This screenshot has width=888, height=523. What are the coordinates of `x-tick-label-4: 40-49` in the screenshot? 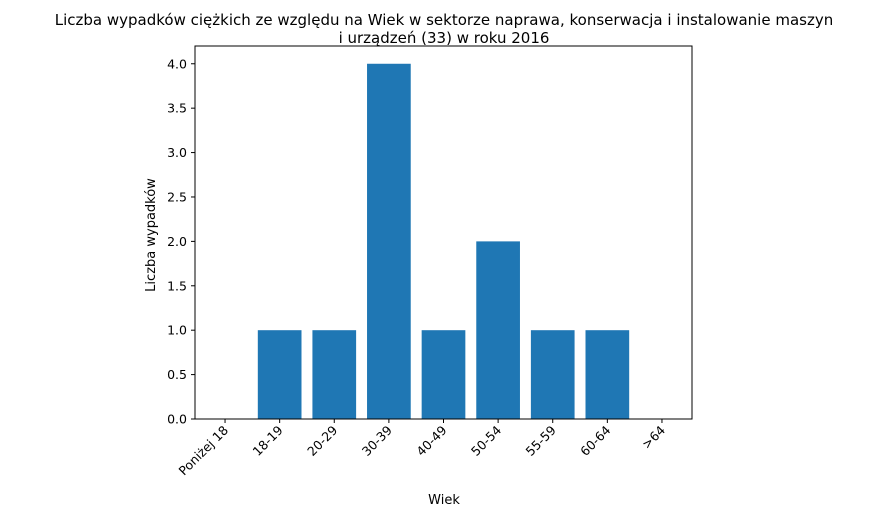 It's located at (431, 440).